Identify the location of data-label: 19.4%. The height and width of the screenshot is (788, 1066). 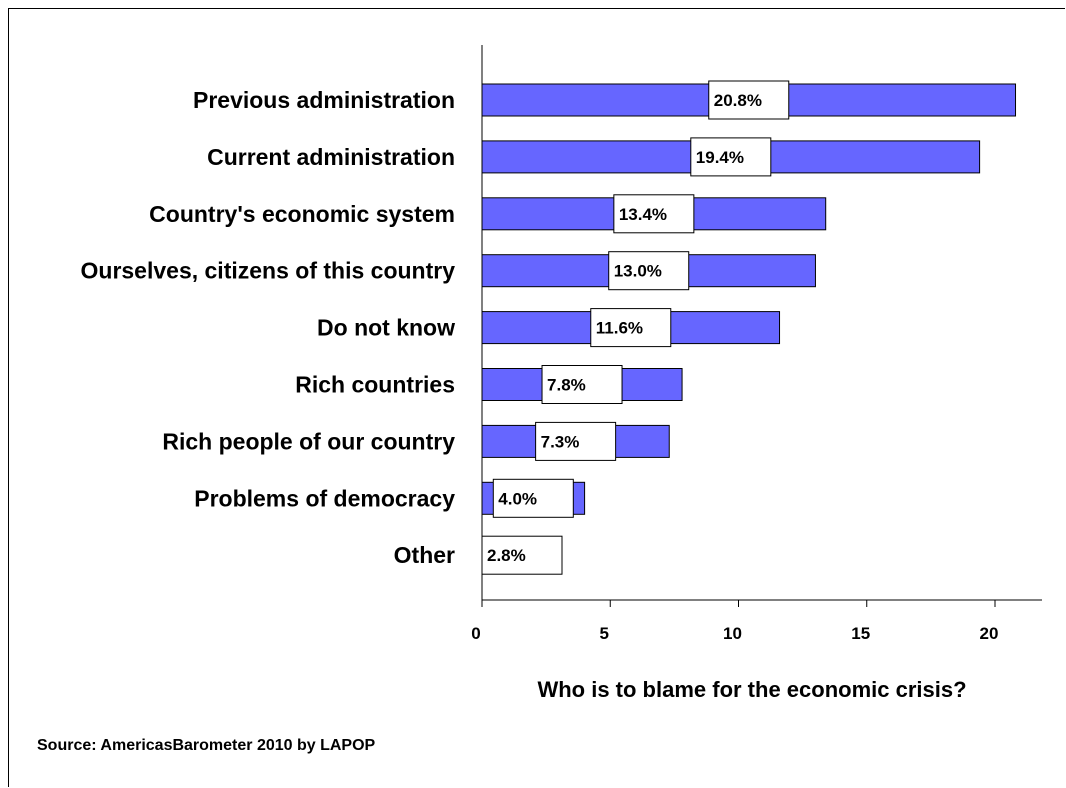
(720, 157).